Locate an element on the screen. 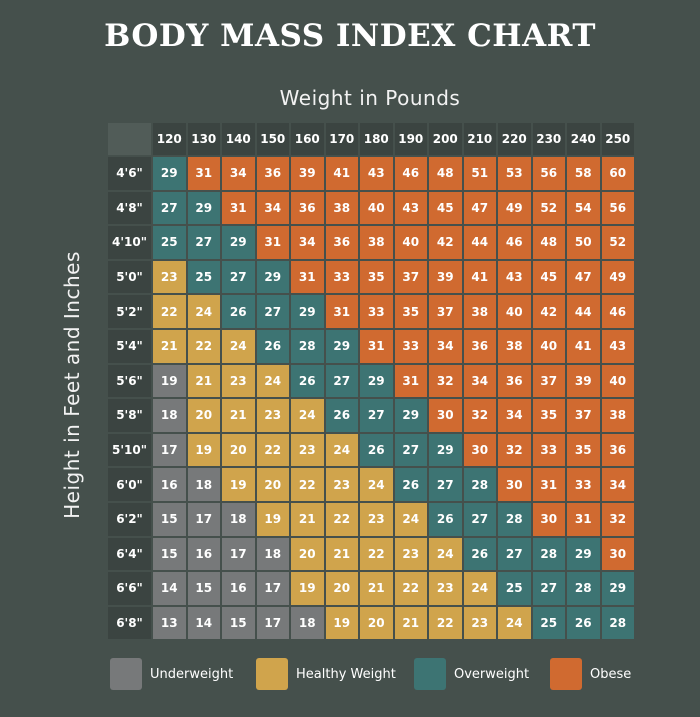  legend-swatch-obese is located at coordinates (566, 674).